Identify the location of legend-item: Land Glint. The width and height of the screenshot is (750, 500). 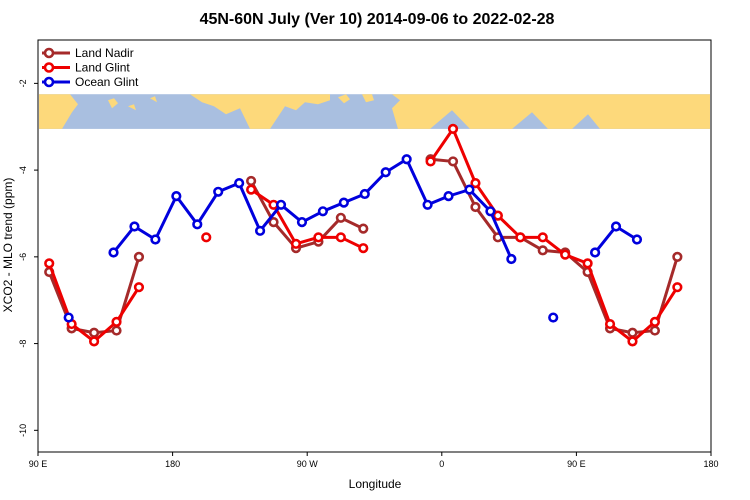
(86, 68).